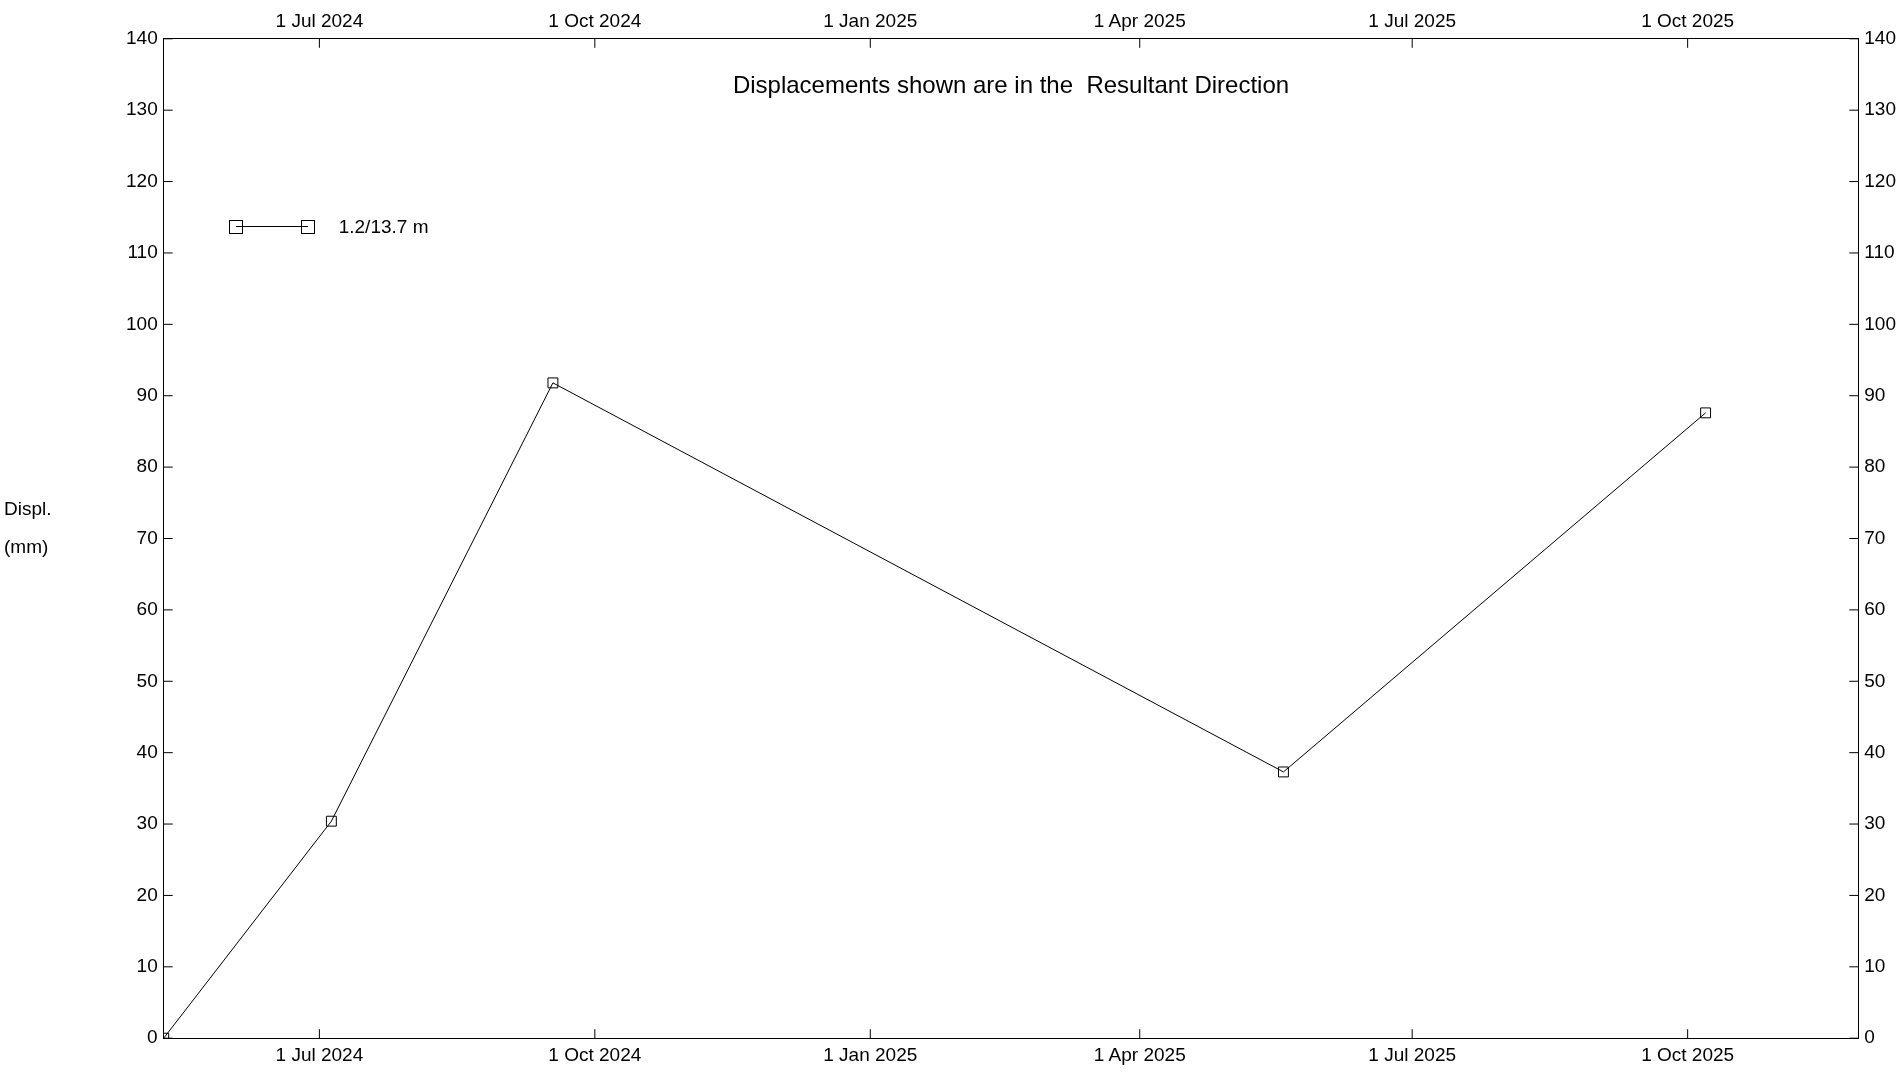 This screenshot has width=1902, height=1081. Describe the element at coordinates (1875, 537) in the screenshot. I see `y2-tick-label: 70` at that location.